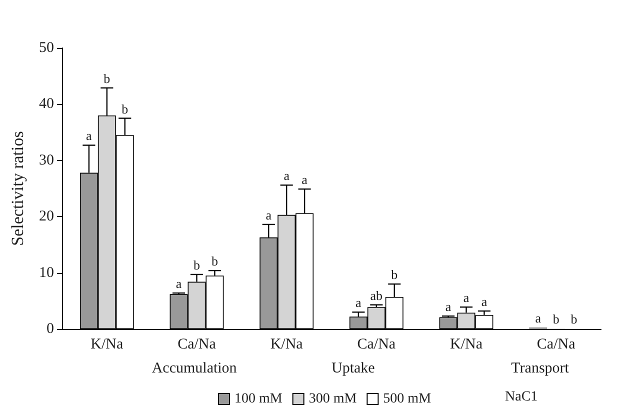  I want to click on legend-label: 500 mM, so click(407, 399).